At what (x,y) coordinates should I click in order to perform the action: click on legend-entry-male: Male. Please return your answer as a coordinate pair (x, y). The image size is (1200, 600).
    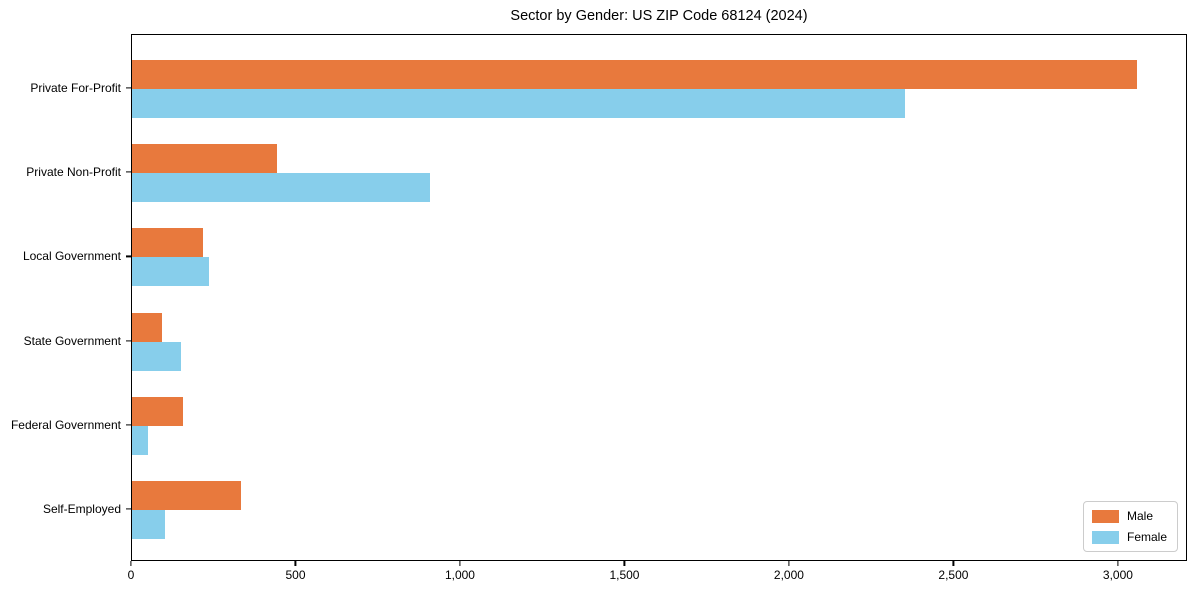
    Looking at the image, I should click on (1129, 516).